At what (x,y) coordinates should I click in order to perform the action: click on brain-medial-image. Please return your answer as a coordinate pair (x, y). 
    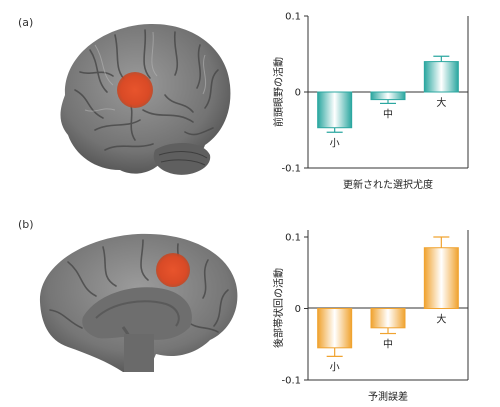
    Looking at the image, I should click on (138, 302).